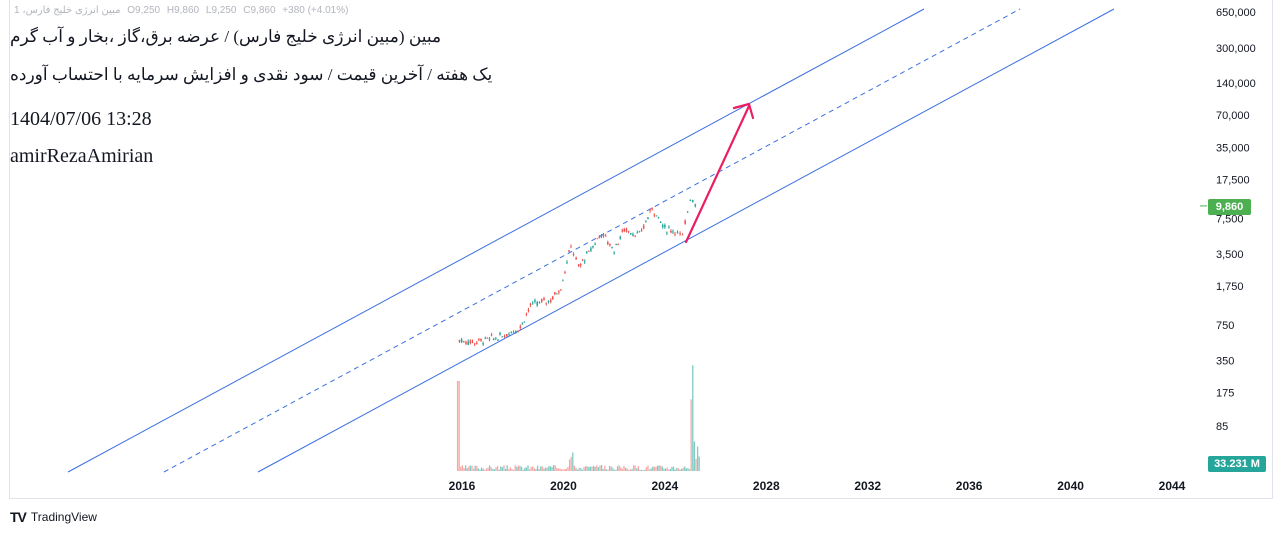 This screenshot has height=535, width=1282. I want to click on y-tick-label: 350, so click(1225, 361).